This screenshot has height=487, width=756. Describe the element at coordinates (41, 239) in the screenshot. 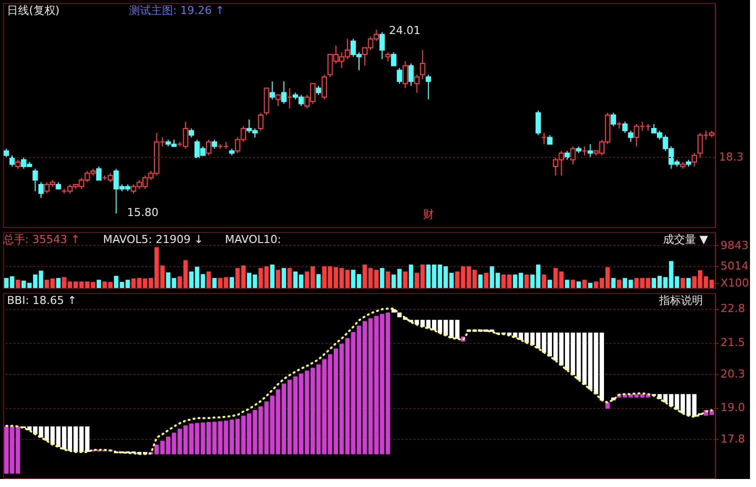

I see `chart-title: 总手: 35543 ↑` at that location.